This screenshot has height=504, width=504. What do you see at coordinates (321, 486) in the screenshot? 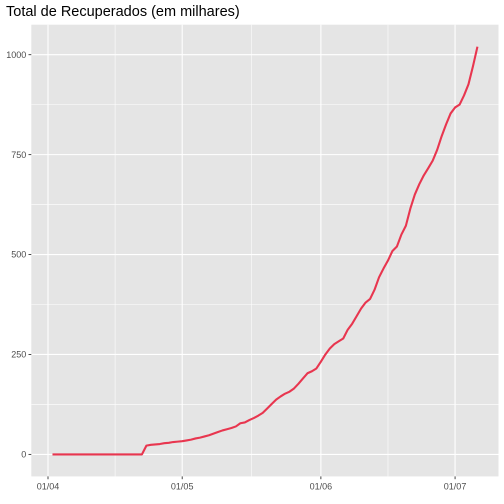
I see `x-tick-label: 01/06` at bounding box center [321, 486].